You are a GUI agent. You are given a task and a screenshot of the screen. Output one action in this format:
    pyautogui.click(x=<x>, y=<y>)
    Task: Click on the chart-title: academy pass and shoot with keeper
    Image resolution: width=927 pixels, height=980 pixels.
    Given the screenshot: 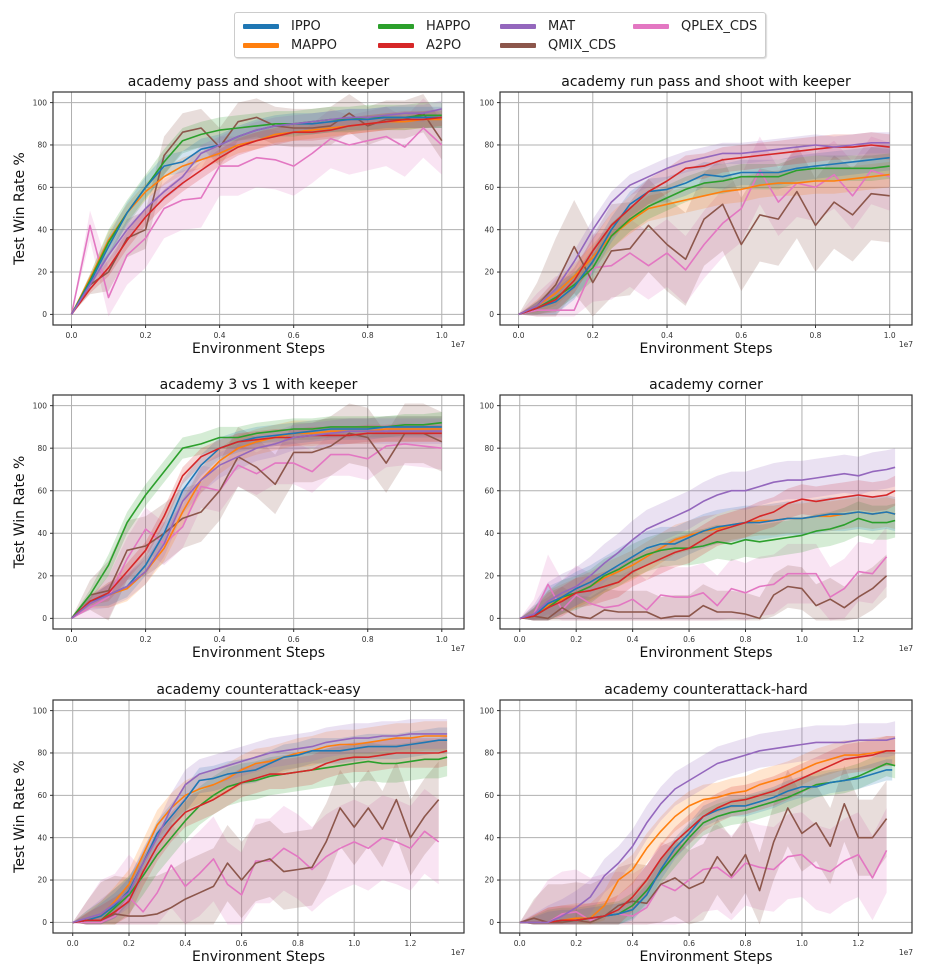 What is the action you would take?
    pyautogui.click(x=259, y=82)
    